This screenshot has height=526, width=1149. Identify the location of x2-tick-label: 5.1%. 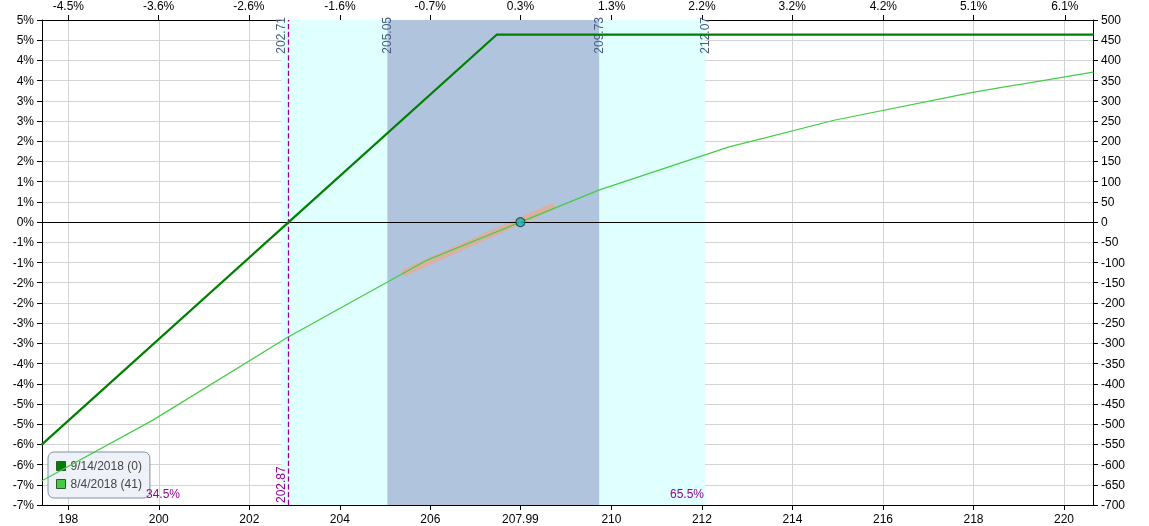
(973, 6).